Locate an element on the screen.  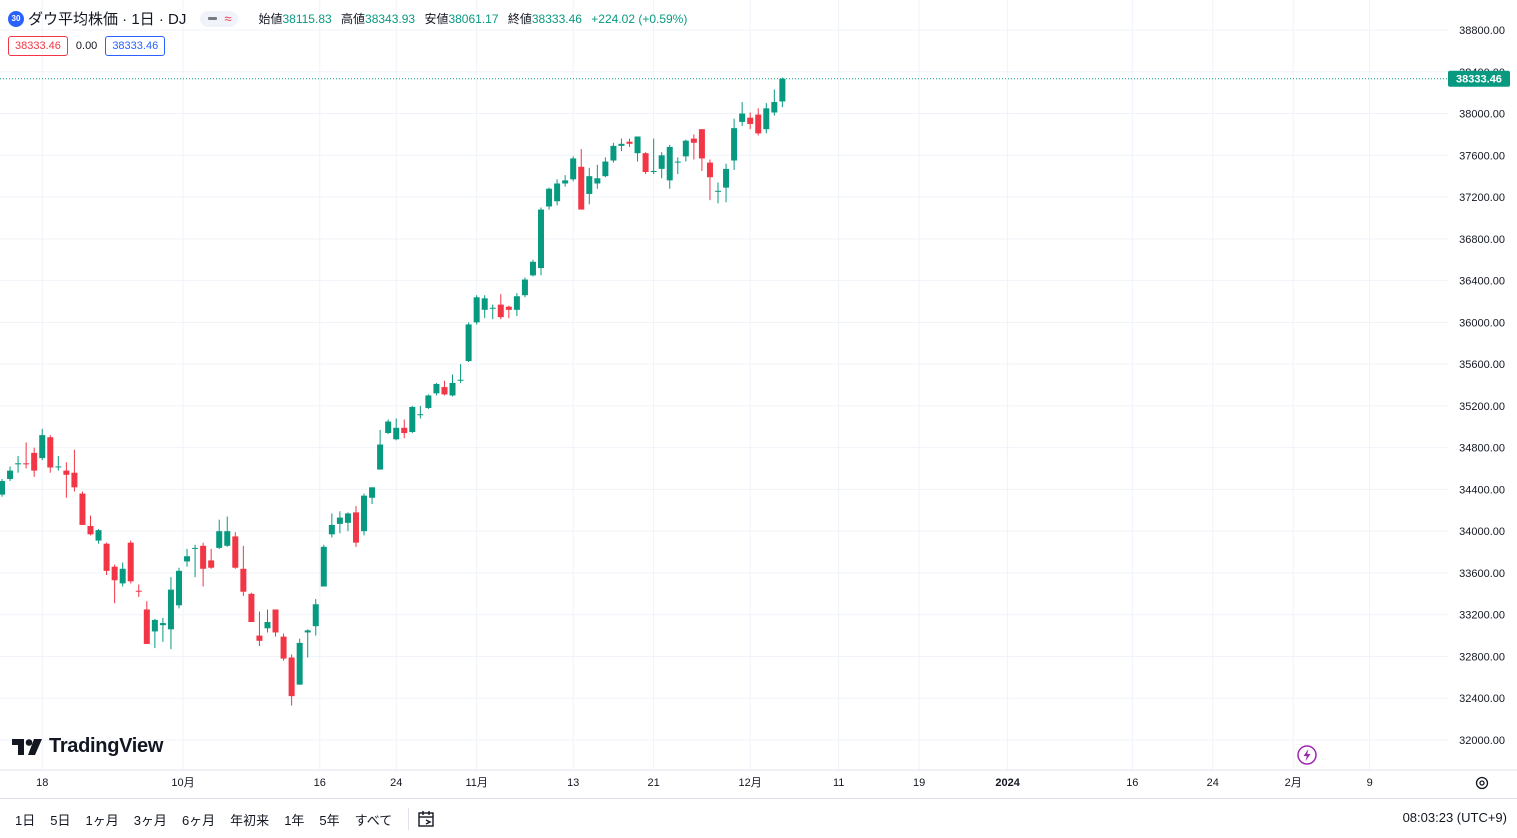
price-tick-label: 32400.00 is located at coordinates (1482, 699).